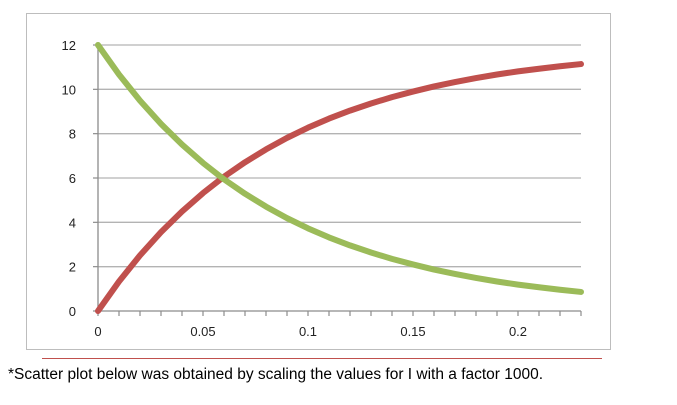 Image resolution: width=677 pixels, height=405 pixels. I want to click on y-tick-label: 2, so click(72, 267).